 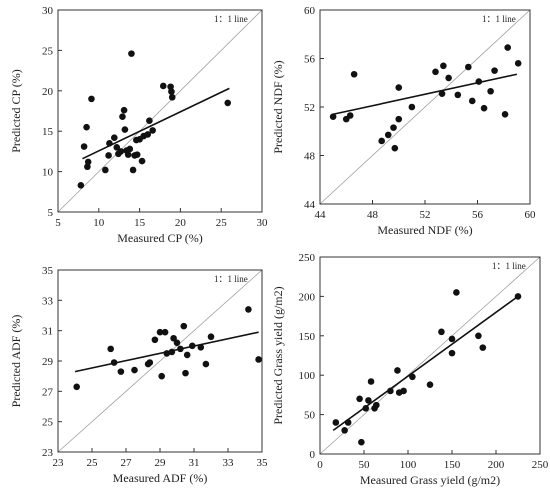 I want to click on y-tick-label: 20, so click(x=48, y=92).